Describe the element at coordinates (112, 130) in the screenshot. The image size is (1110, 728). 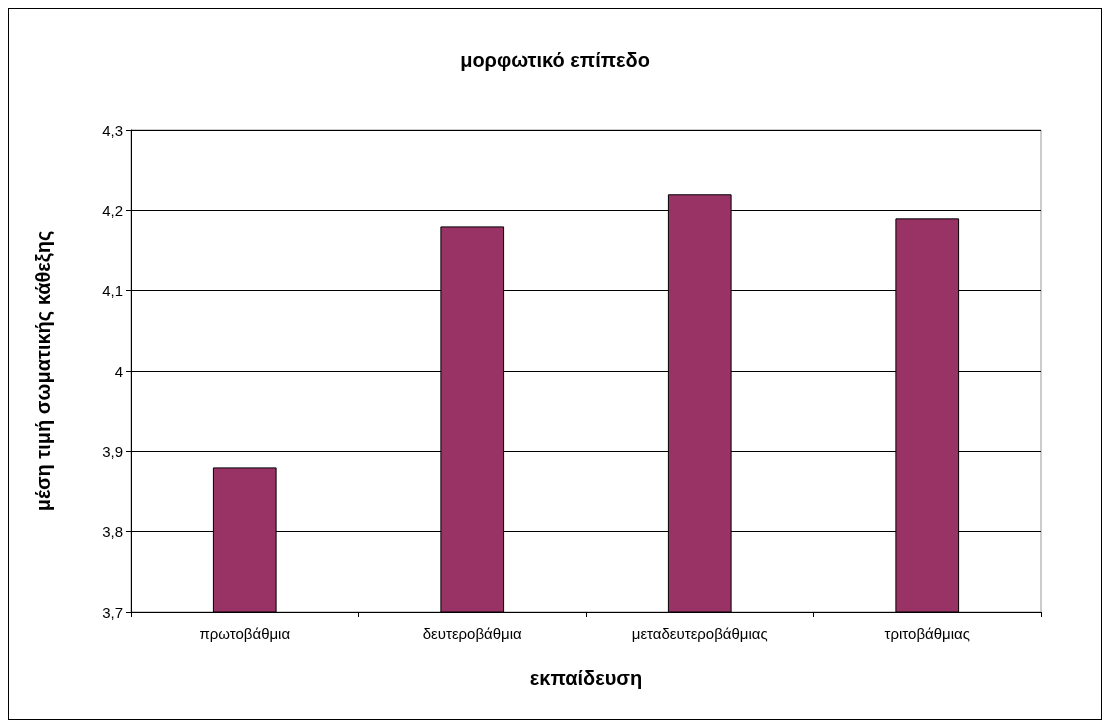
I see `y-tick-label: 4,3` at that location.